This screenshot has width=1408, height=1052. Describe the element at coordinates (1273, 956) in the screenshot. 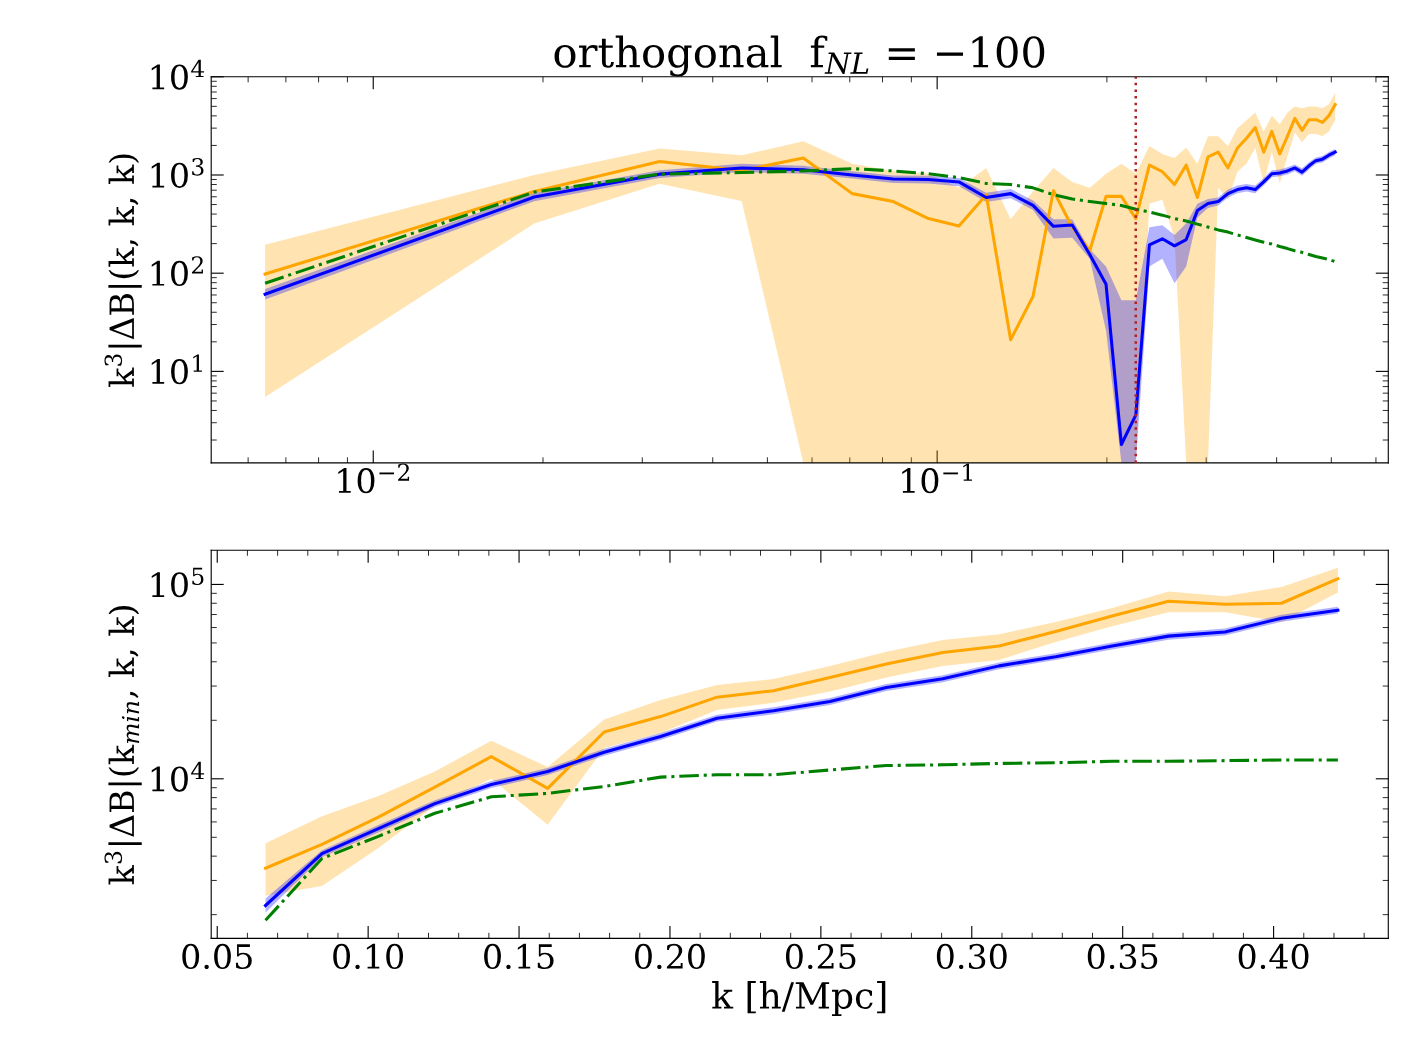

I see `x-tick-label: 0.40` at that location.